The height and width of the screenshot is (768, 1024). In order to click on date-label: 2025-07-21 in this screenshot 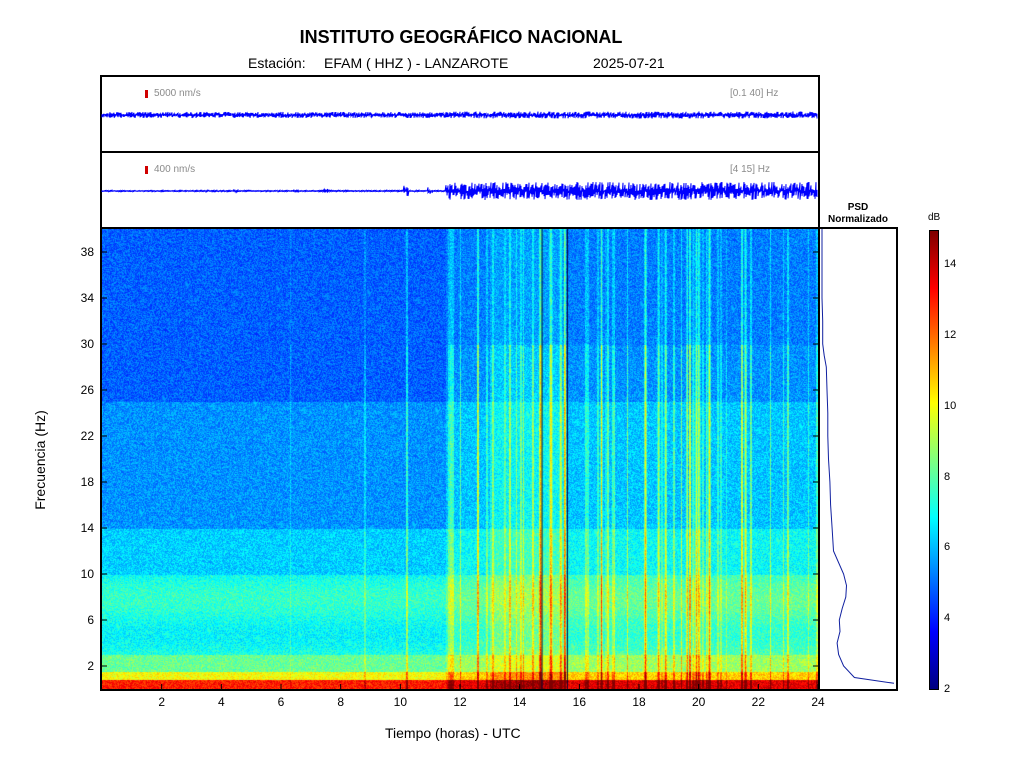, I will do `click(629, 63)`.